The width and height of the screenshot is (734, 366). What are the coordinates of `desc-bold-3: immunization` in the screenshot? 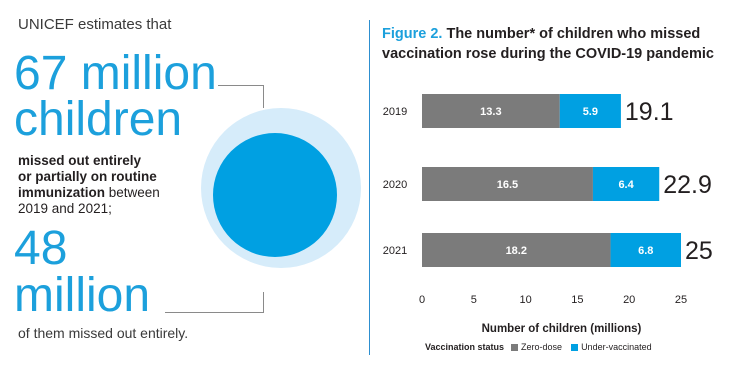 It's located at (61, 192).